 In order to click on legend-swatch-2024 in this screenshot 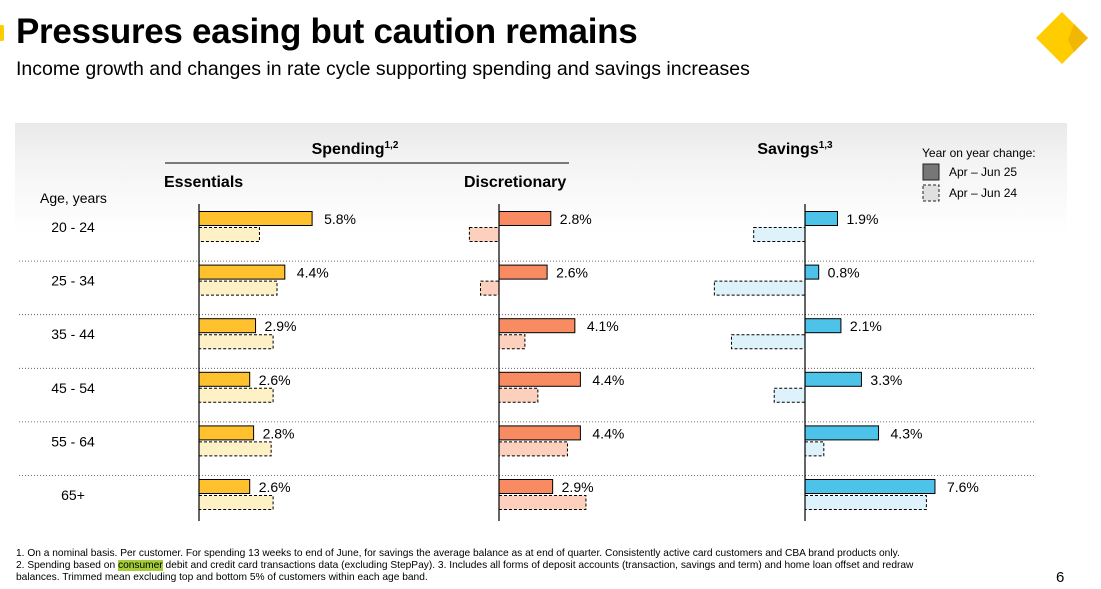, I will do `click(931, 193)`.